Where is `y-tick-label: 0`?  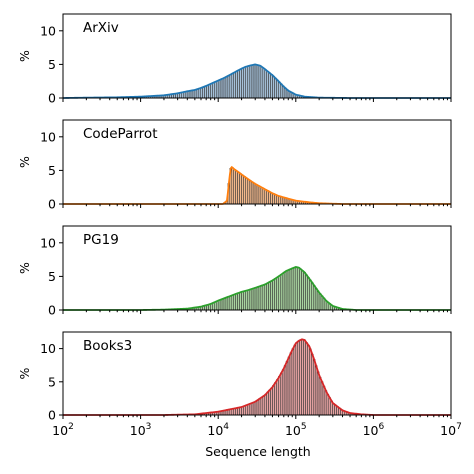
y-tick-label: 0 is located at coordinates (52, 310).